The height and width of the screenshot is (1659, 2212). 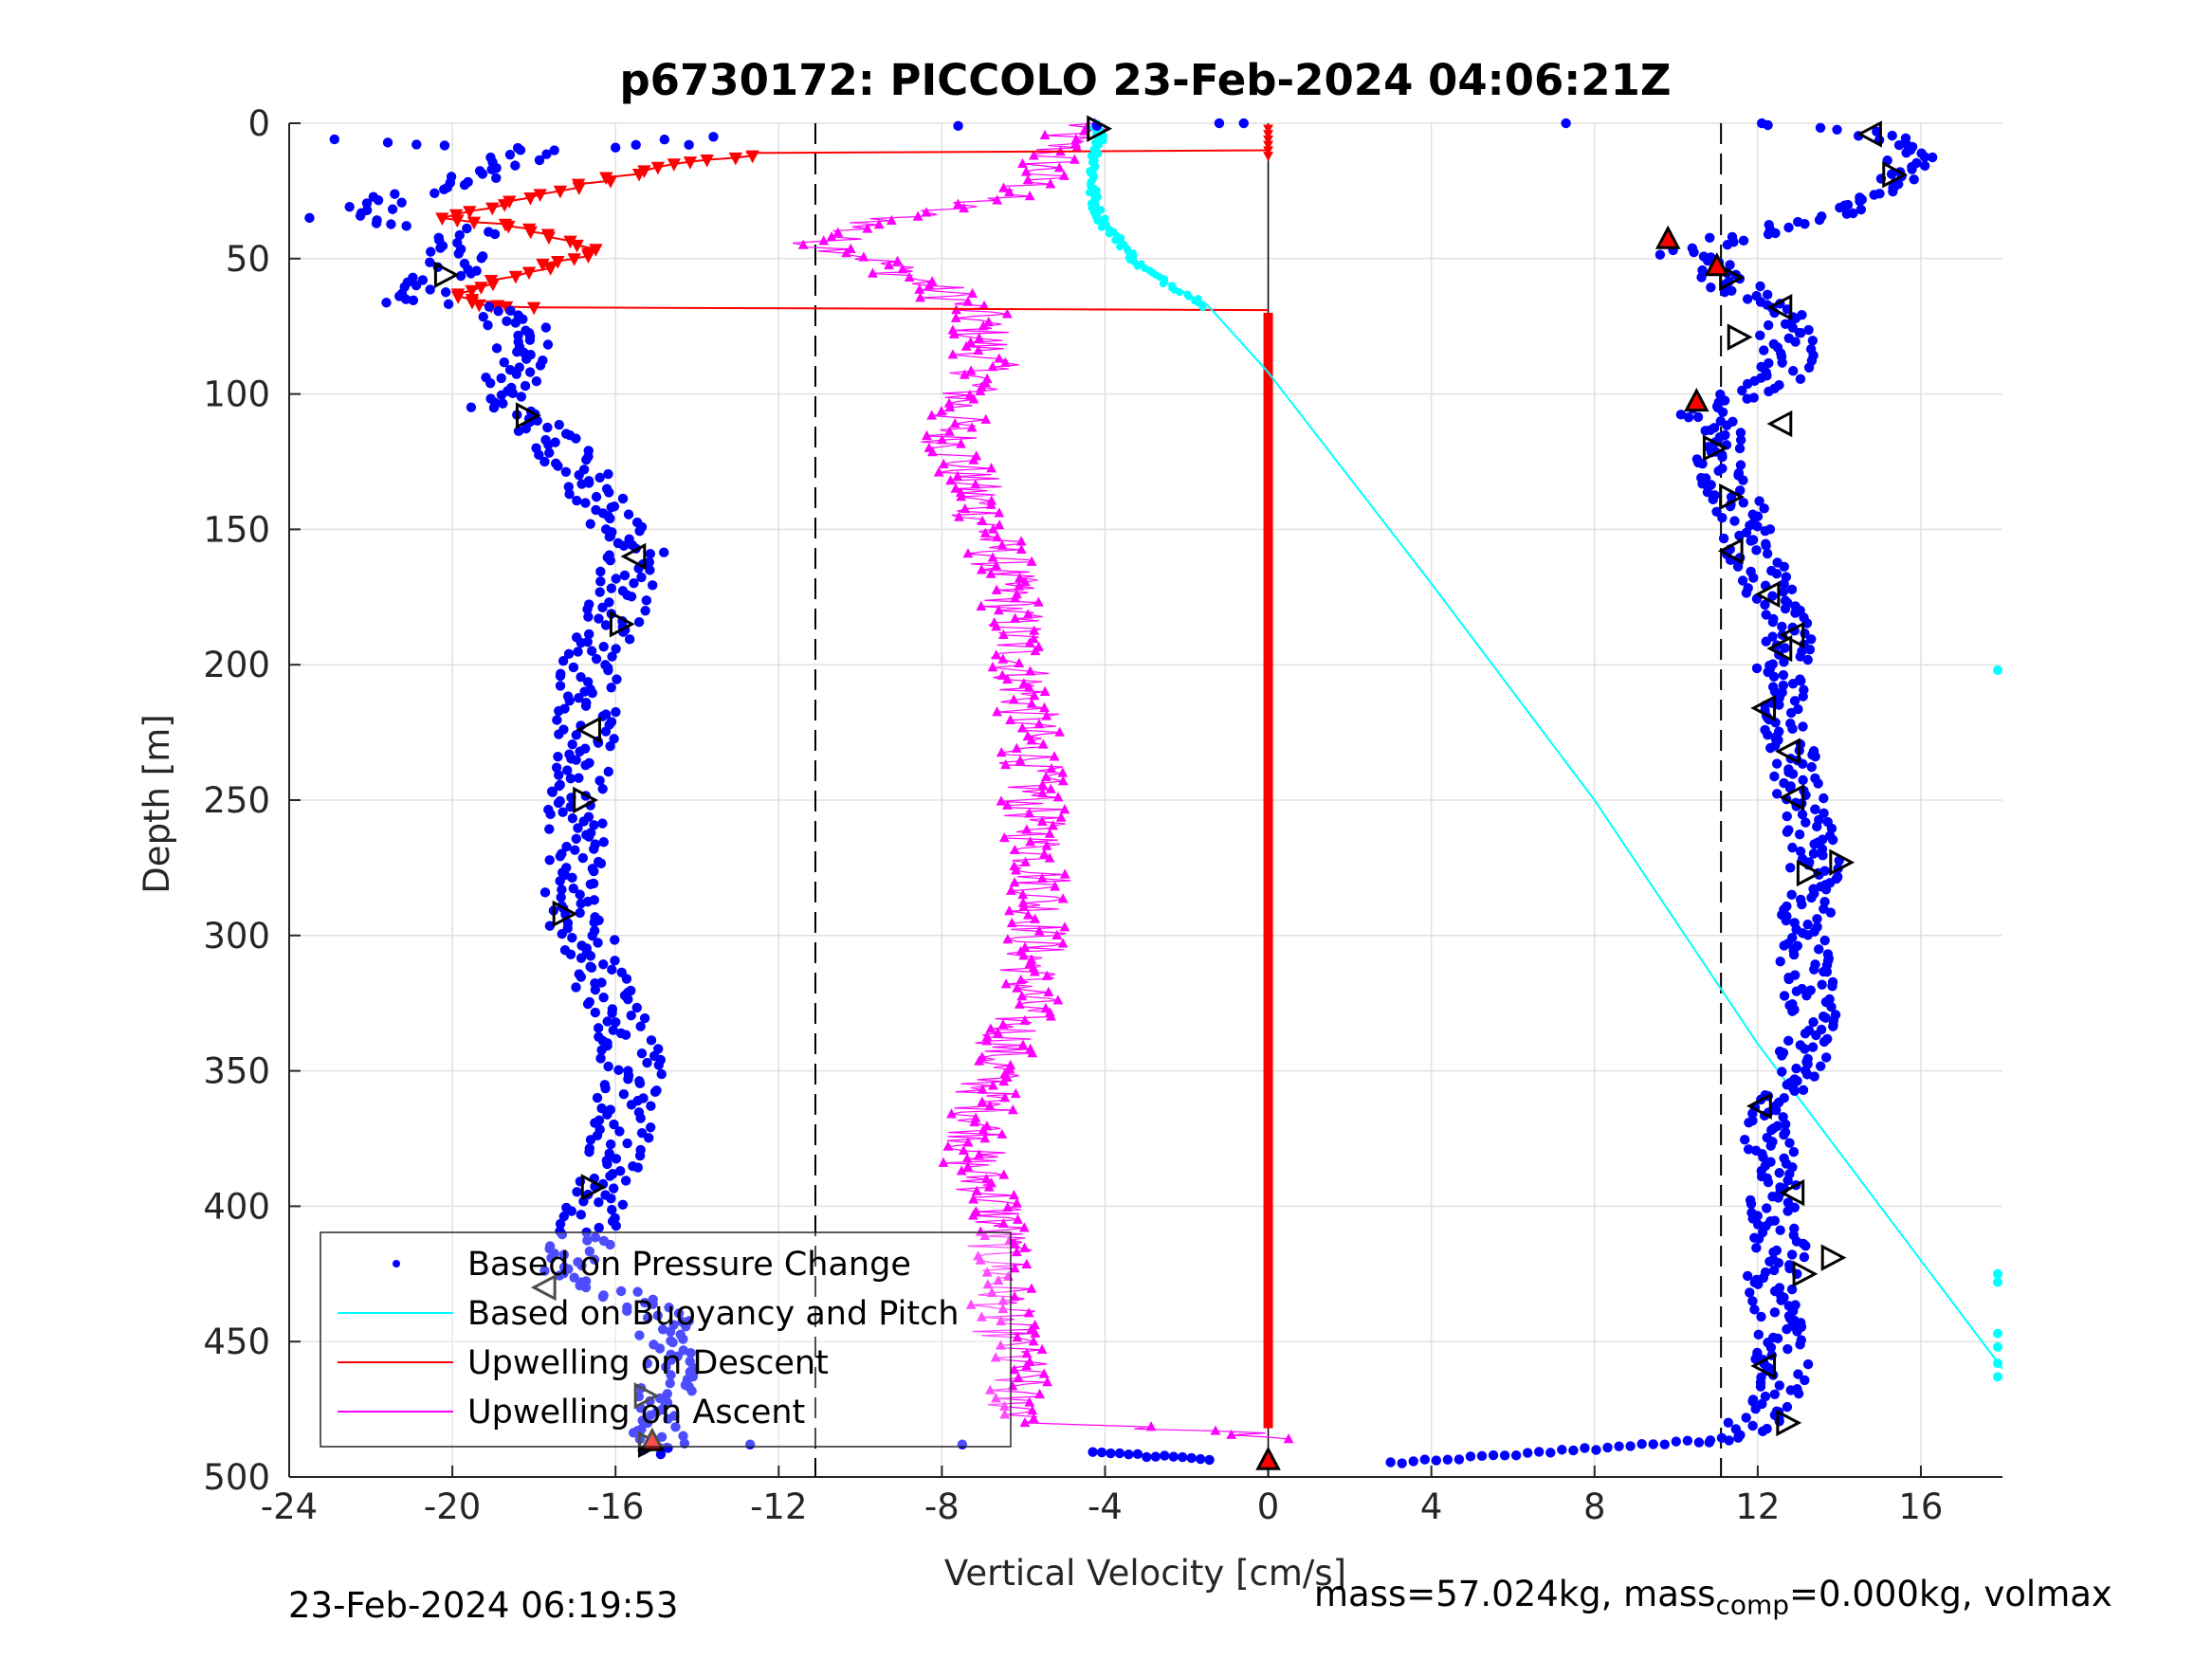 I want to click on left-triangle-marker, so click(x=1779, y=424).